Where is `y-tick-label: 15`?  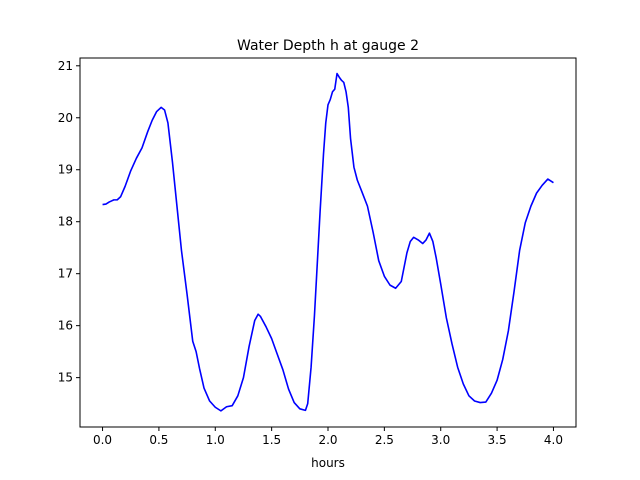 y-tick-label: 15 is located at coordinates (65, 378).